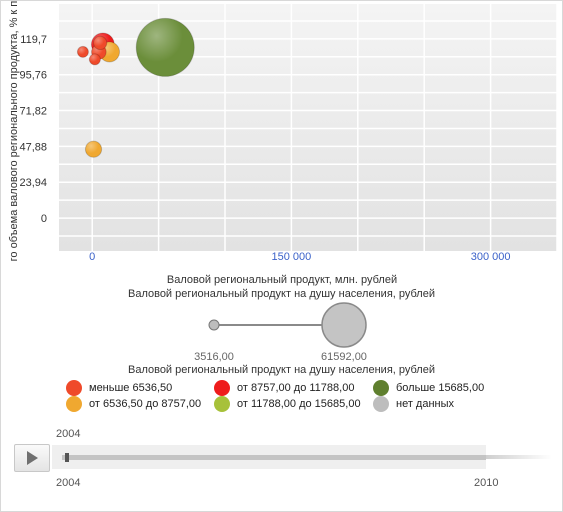 The image size is (563, 512). What do you see at coordinates (33, 40) in the screenshot?
I see `y-tick-label: 119,7` at bounding box center [33, 40].